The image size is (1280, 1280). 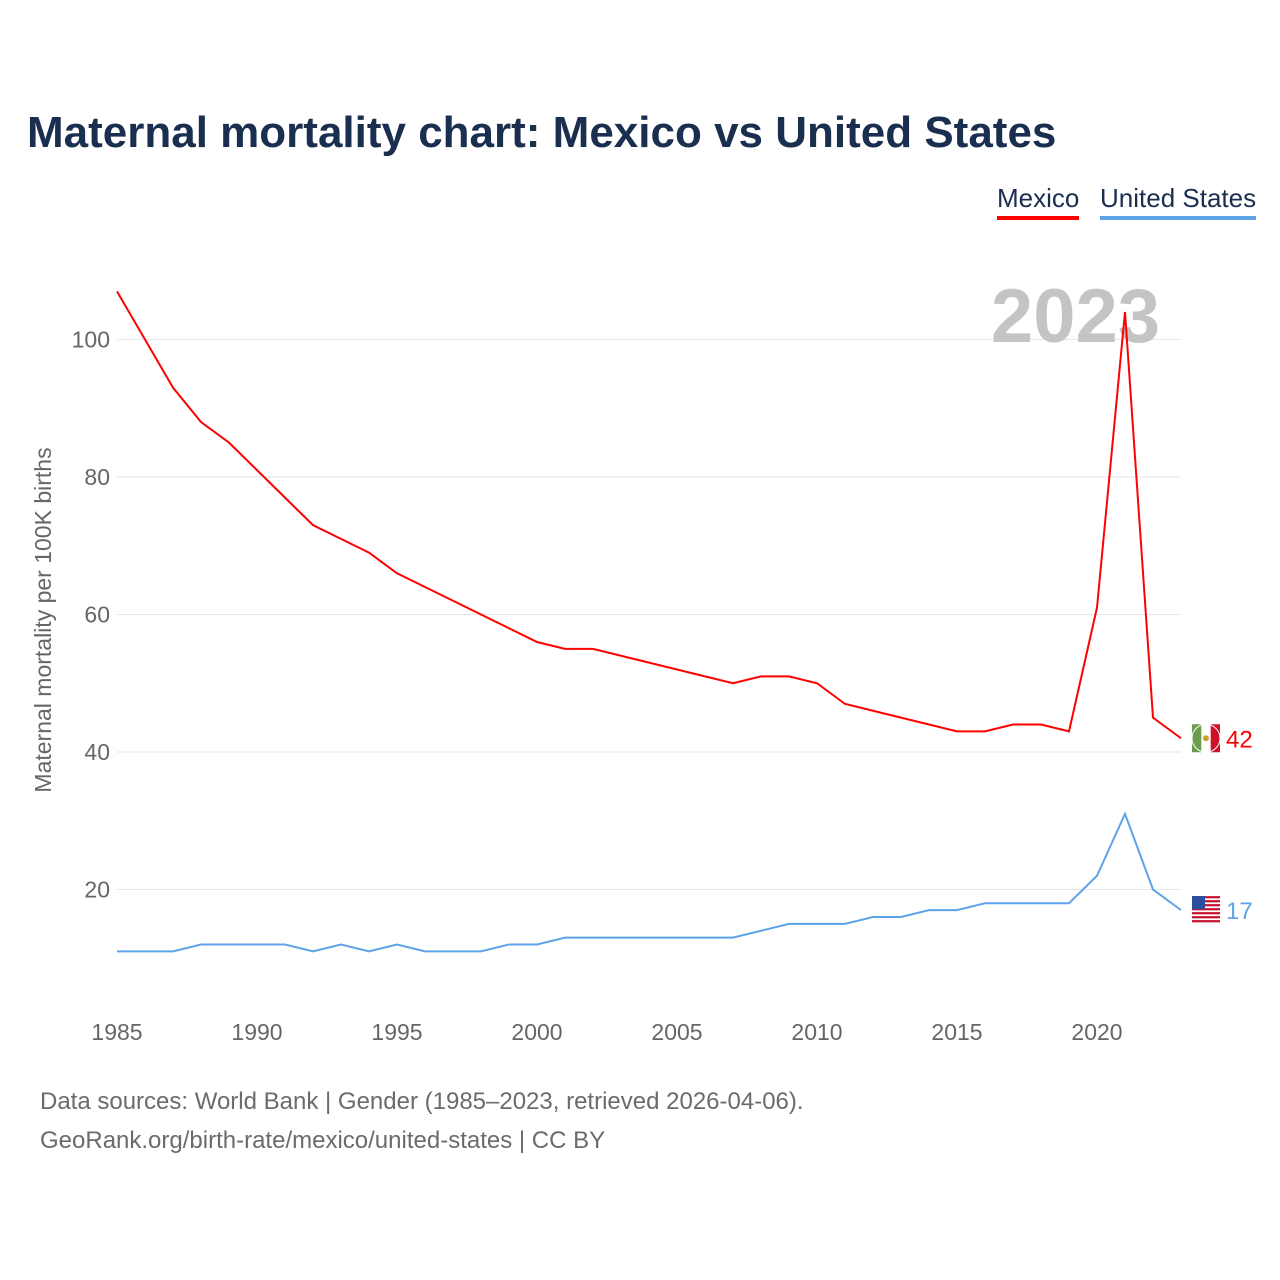 What do you see at coordinates (1178, 201) in the screenshot?
I see `legend-united-states: United States` at bounding box center [1178, 201].